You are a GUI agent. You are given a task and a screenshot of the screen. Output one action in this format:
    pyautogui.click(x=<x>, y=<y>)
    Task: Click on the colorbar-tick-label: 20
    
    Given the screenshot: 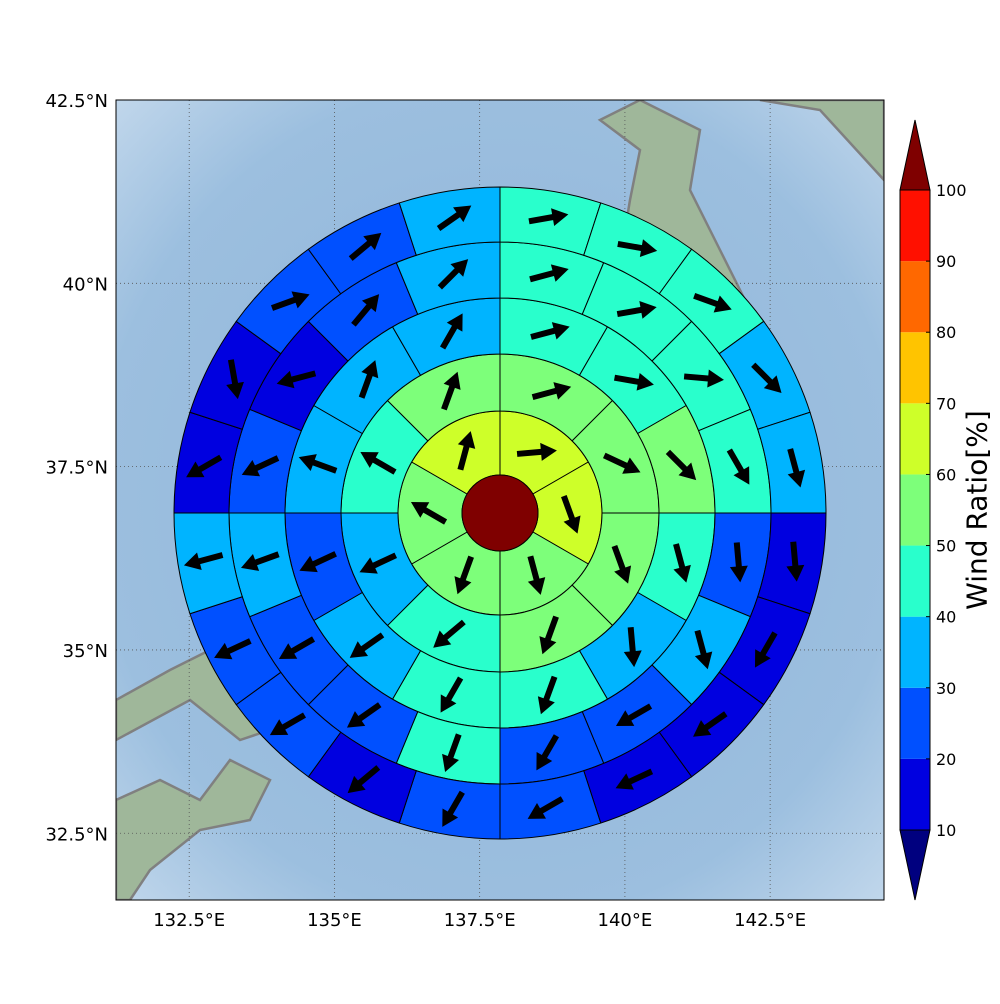 What is the action you would take?
    pyautogui.click(x=946, y=759)
    